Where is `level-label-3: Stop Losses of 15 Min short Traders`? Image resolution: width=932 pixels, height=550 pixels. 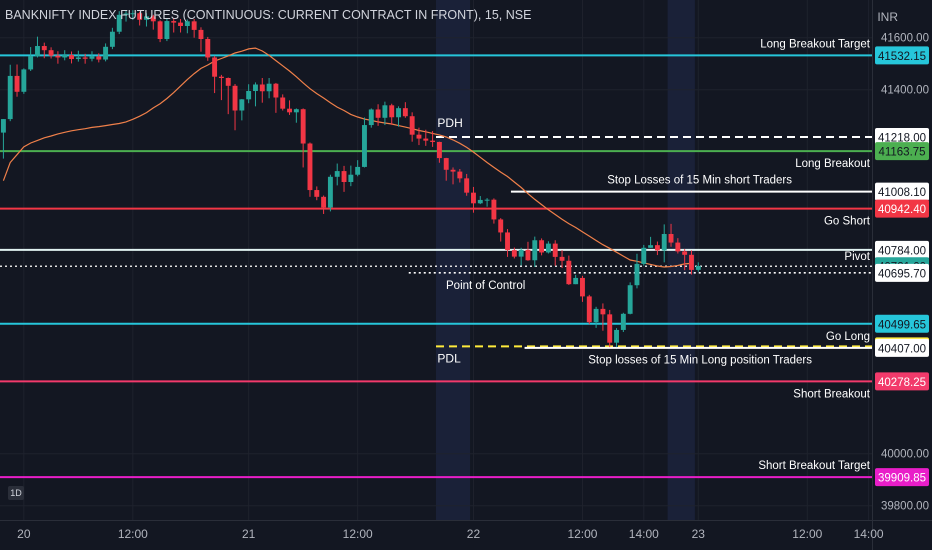 level-label-3: Stop Losses of 15 Min short Traders is located at coordinates (699, 181).